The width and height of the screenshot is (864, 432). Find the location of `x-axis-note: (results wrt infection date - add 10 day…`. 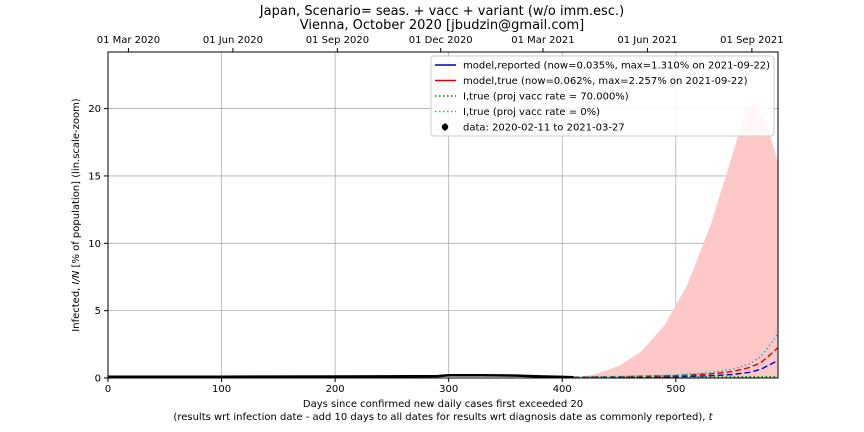

x-axis-note: (results wrt infection date - add 10 day… is located at coordinates (443, 417).